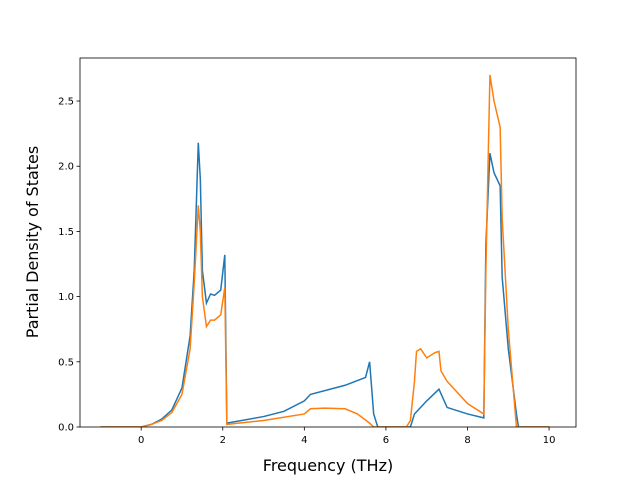 This screenshot has height=480, width=640. What do you see at coordinates (66, 297) in the screenshot?
I see `y-tick-label: 1.0` at bounding box center [66, 297].